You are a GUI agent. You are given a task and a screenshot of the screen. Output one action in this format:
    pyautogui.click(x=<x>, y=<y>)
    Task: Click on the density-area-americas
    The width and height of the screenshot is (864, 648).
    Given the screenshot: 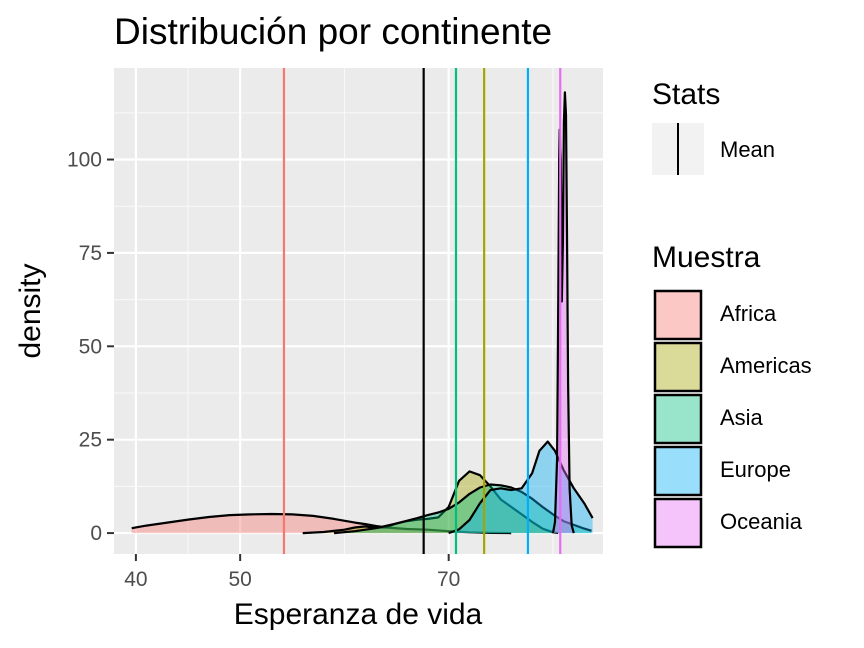 What is the action you would take?
    pyautogui.click(x=430, y=502)
    